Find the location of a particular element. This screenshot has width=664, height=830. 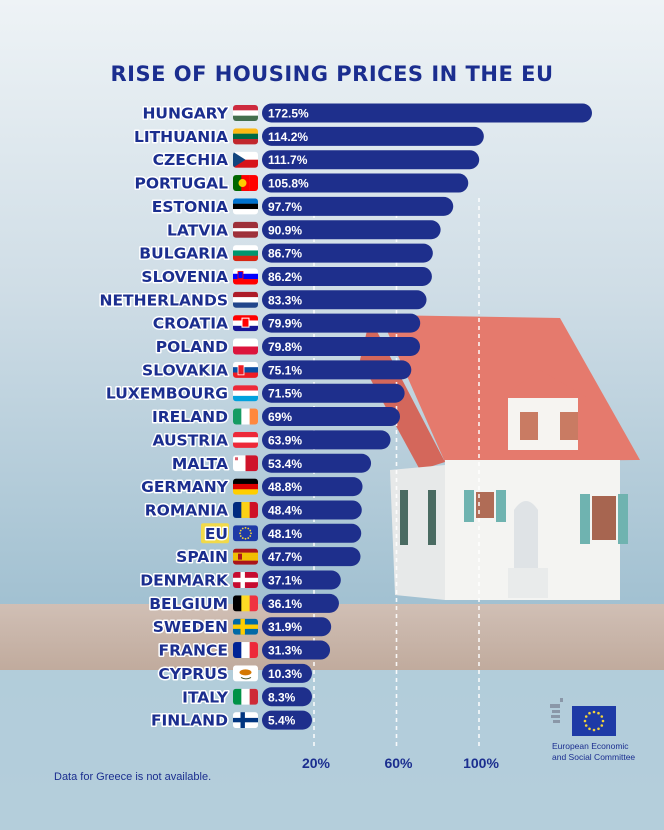

eesc-name-line1: European Economic is located at coordinates (590, 746).